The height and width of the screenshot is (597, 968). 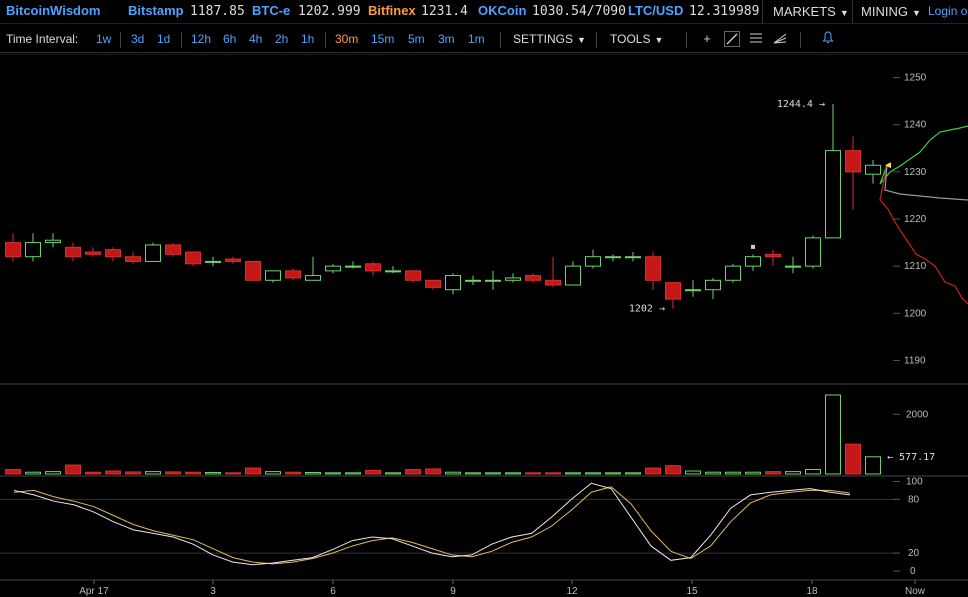 I want to click on oscillator-tick-label: 0, so click(x=913, y=571).